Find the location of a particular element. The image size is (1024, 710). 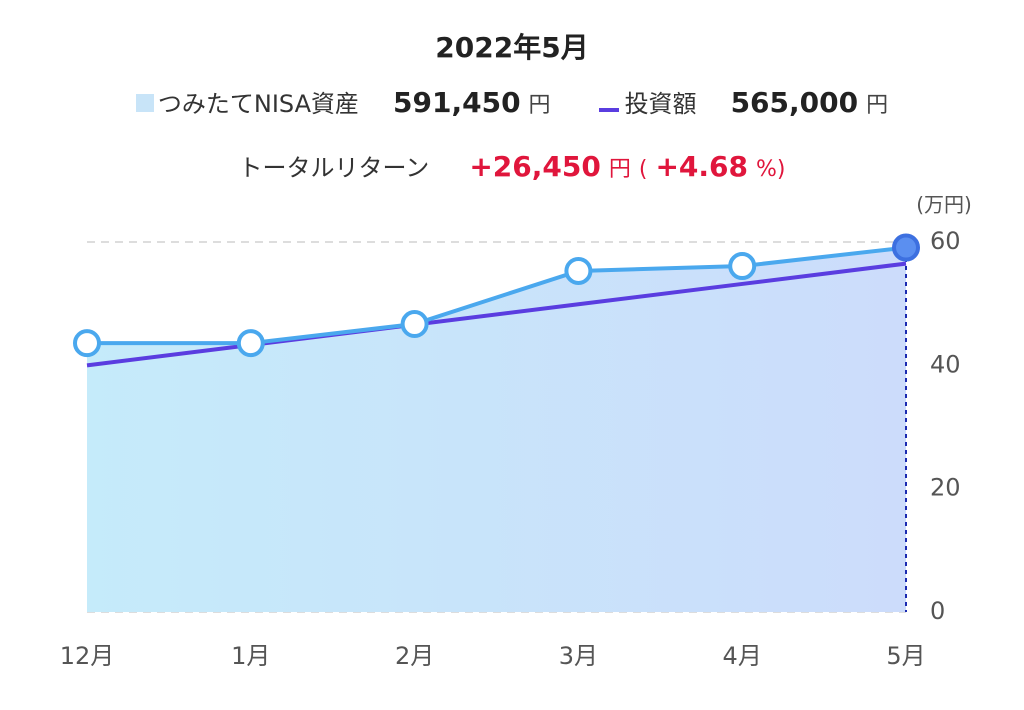

x-tick-label: 1月 is located at coordinates (250, 656).